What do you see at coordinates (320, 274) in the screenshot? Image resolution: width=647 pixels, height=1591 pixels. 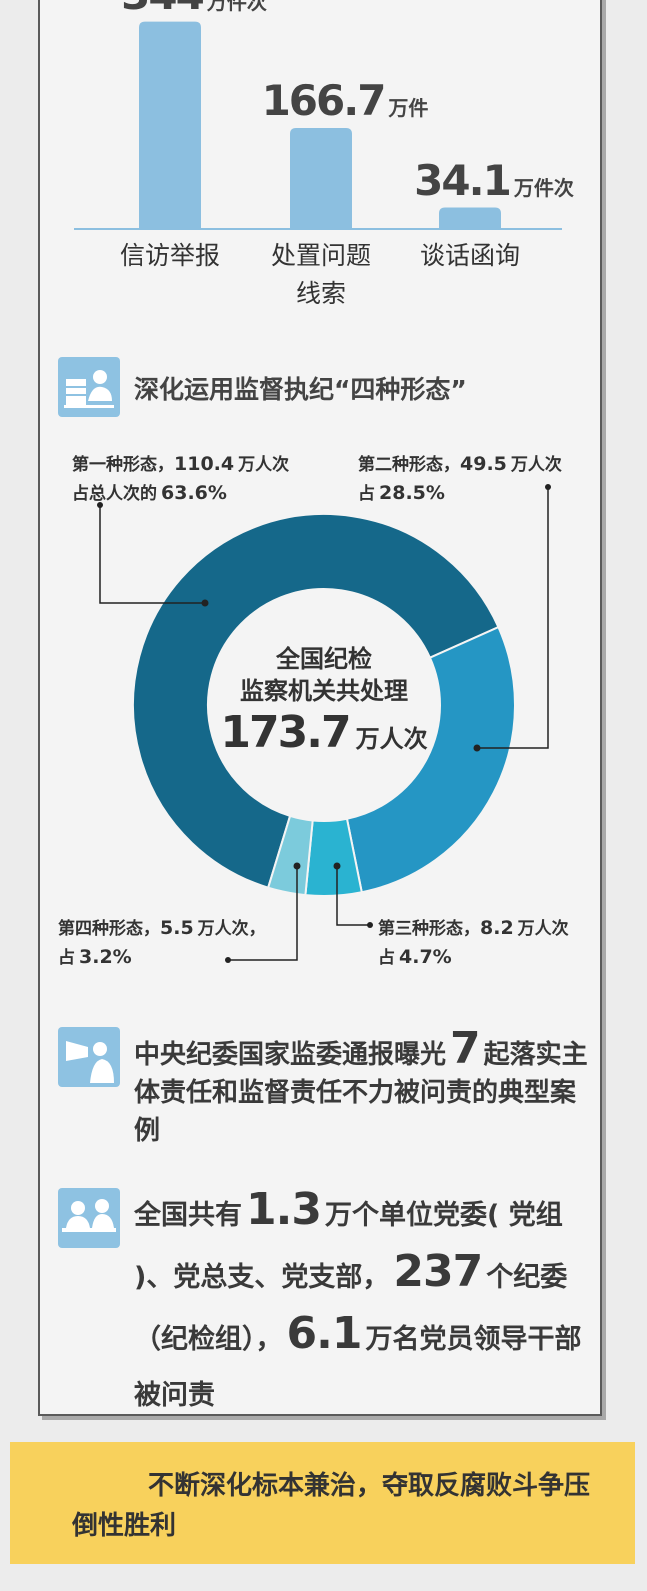 I see `x-tick-label: 处置问题线索` at bounding box center [320, 274].